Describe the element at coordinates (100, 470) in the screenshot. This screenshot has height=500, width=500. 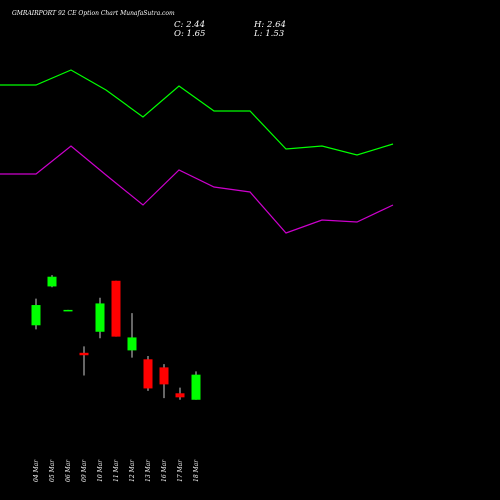
I see `x-axis-label: 10 Mar` at that location.